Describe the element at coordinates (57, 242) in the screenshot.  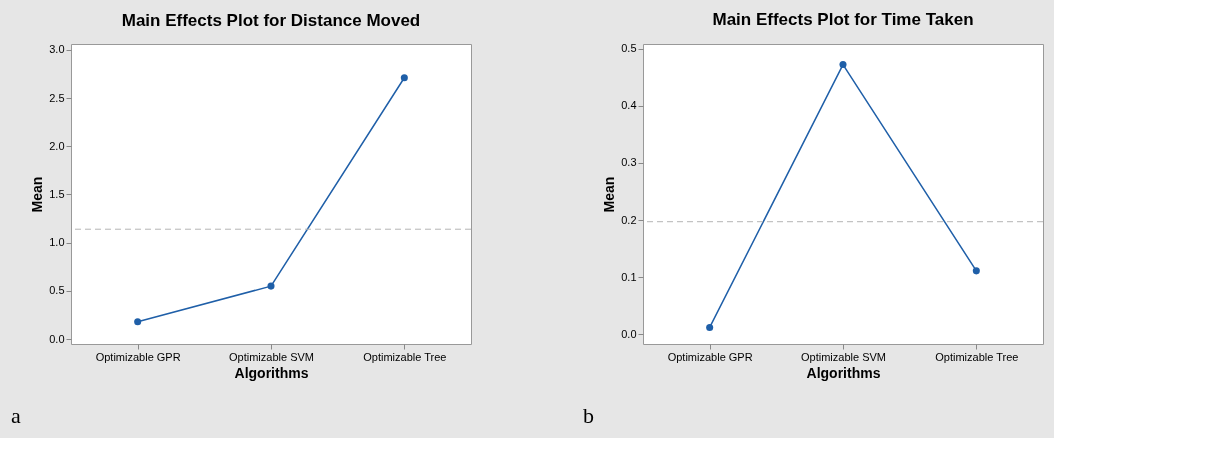
I see `y-tick-label: 1.0` at that location.